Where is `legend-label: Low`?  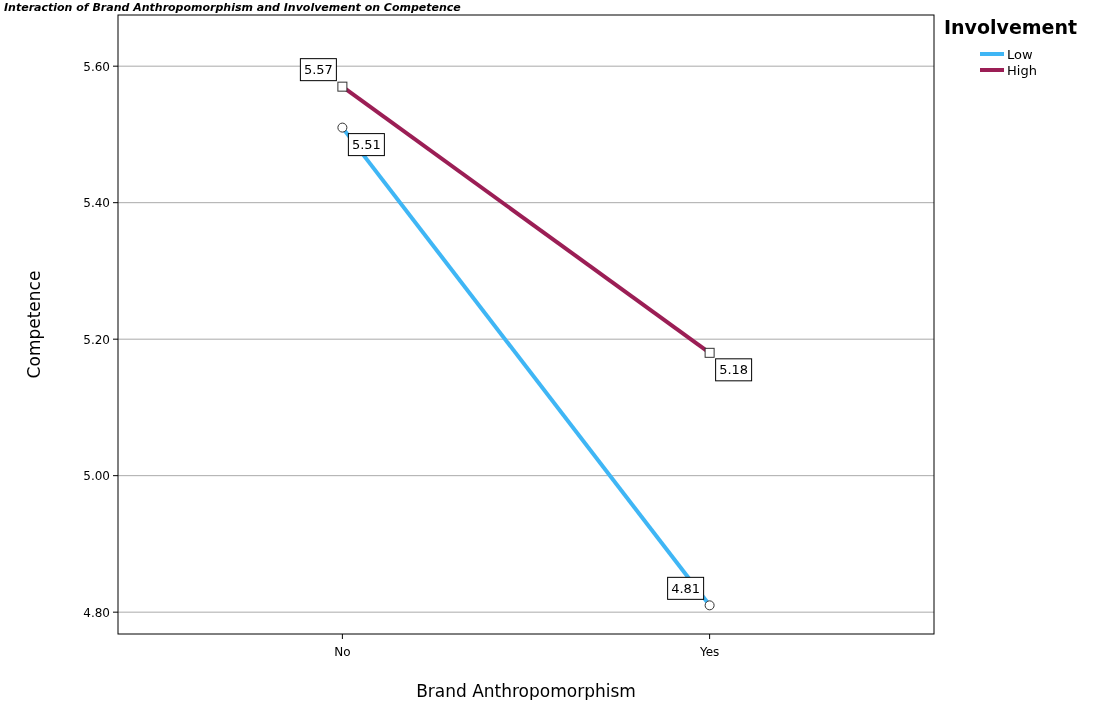
legend-label: Low is located at coordinates (1020, 54).